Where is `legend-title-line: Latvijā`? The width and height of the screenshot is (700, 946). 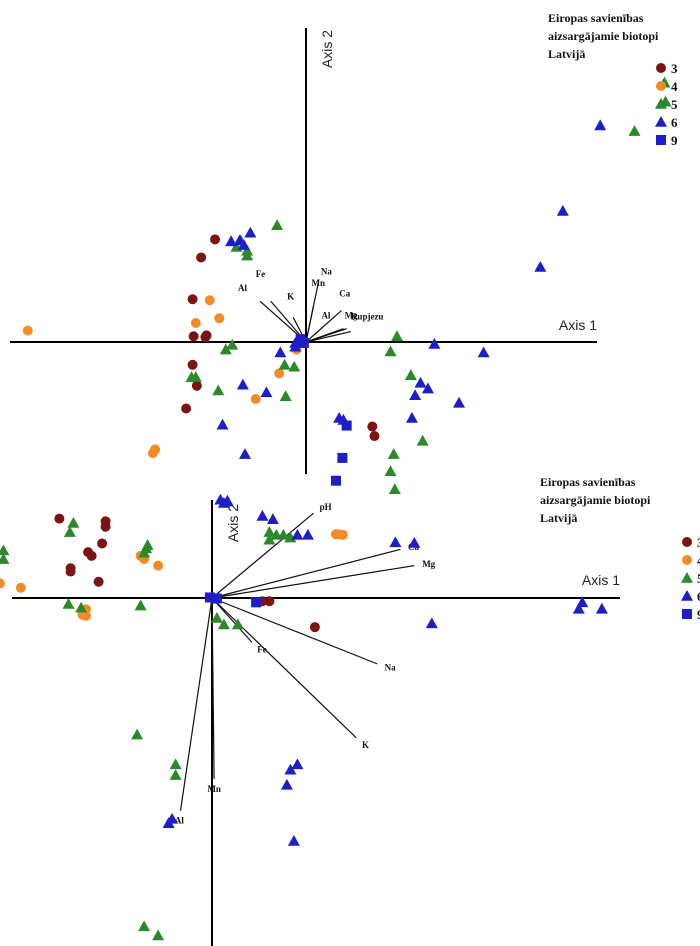
legend-title-line: Latvijā is located at coordinates (566, 54).